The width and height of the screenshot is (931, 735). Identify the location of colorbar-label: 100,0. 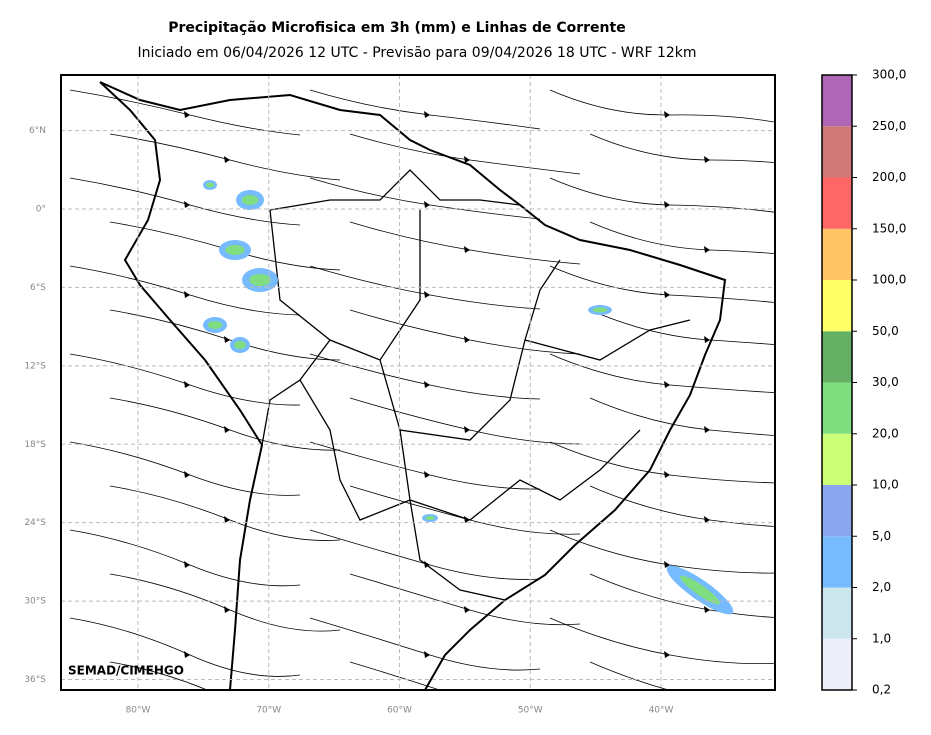
(889, 280).